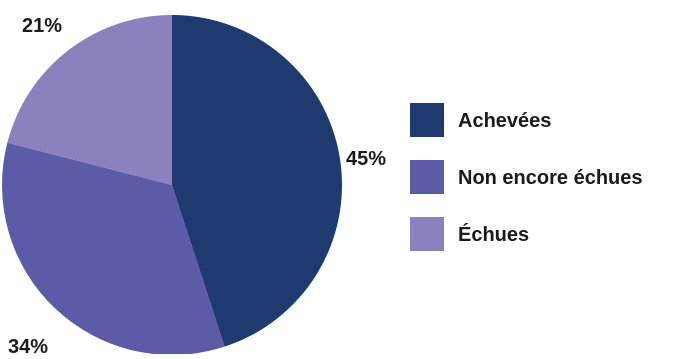 The width and height of the screenshot is (687, 359). I want to click on legend-swatch-echues, so click(427, 234).